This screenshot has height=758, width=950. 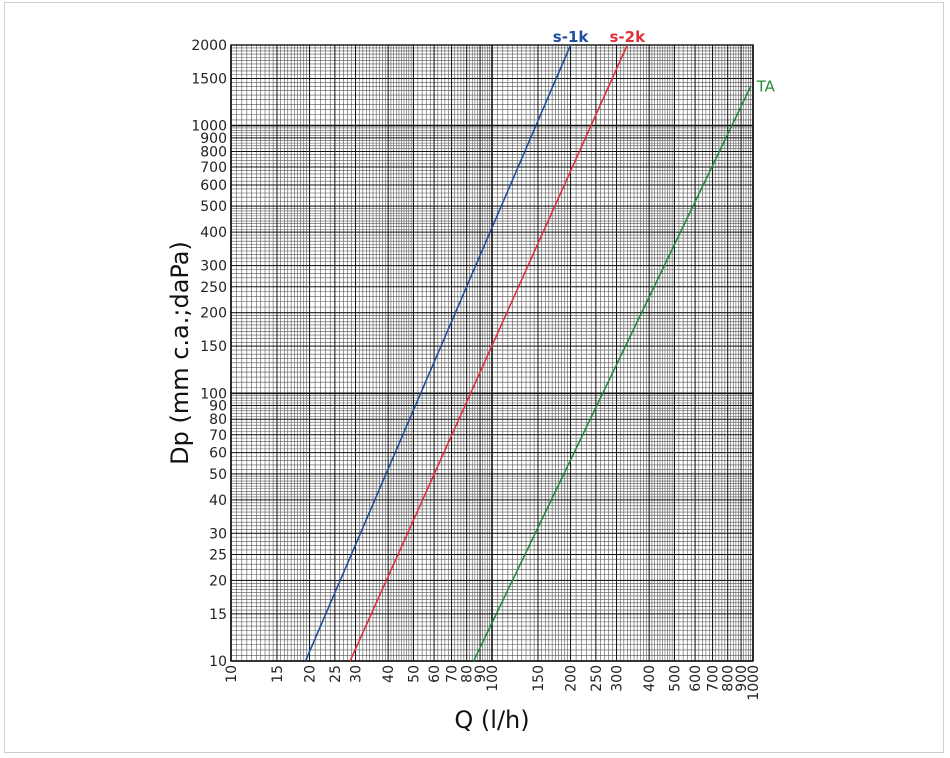 What do you see at coordinates (766, 87) in the screenshot?
I see `series-label-ta: TA` at bounding box center [766, 87].